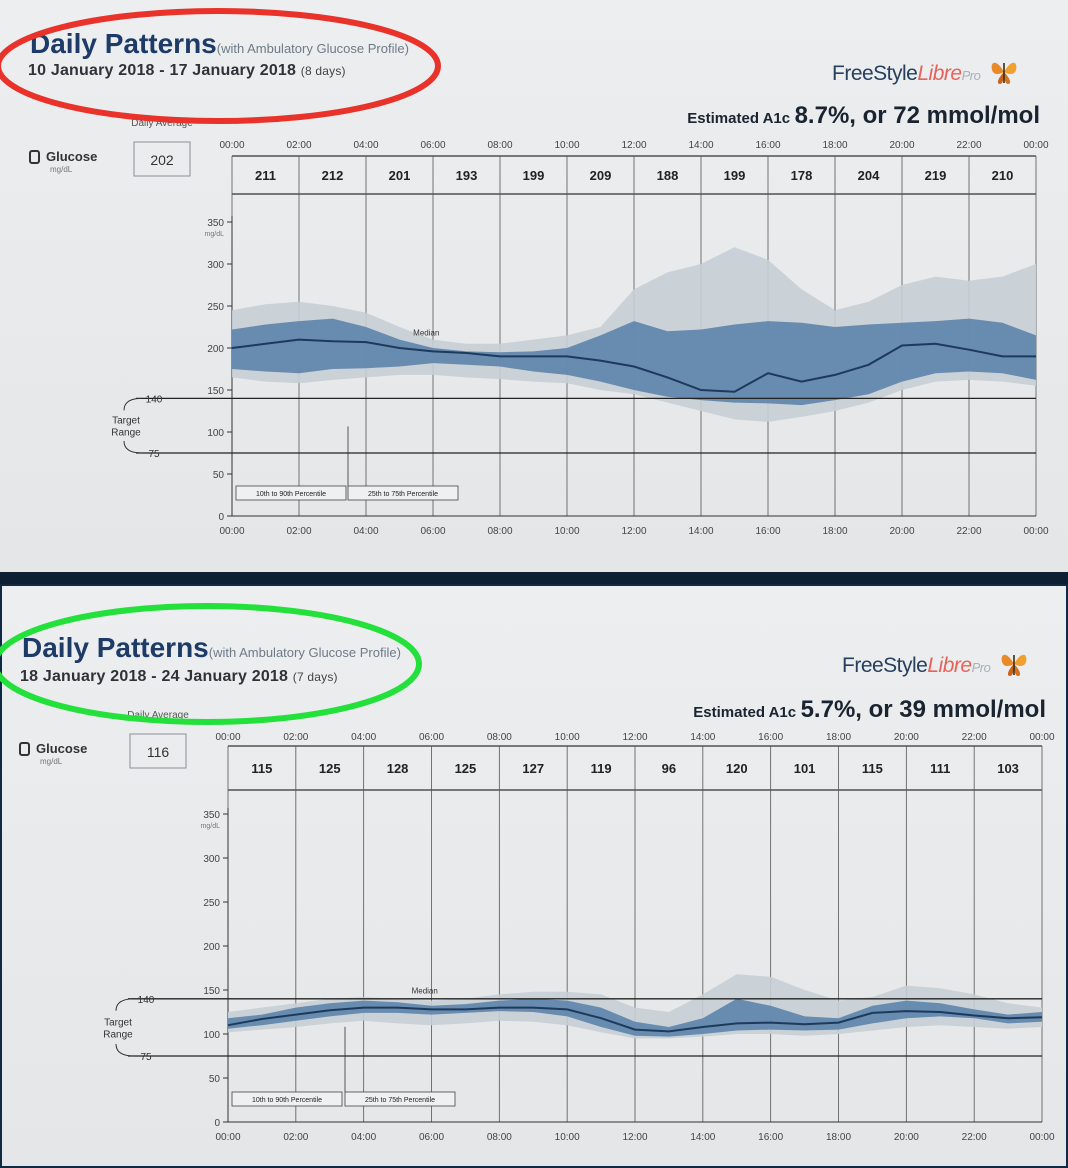 This screenshot has height=1168, width=1068. Describe the element at coordinates (323, 71) in the screenshot. I see `day-count: (8 days)` at that location.